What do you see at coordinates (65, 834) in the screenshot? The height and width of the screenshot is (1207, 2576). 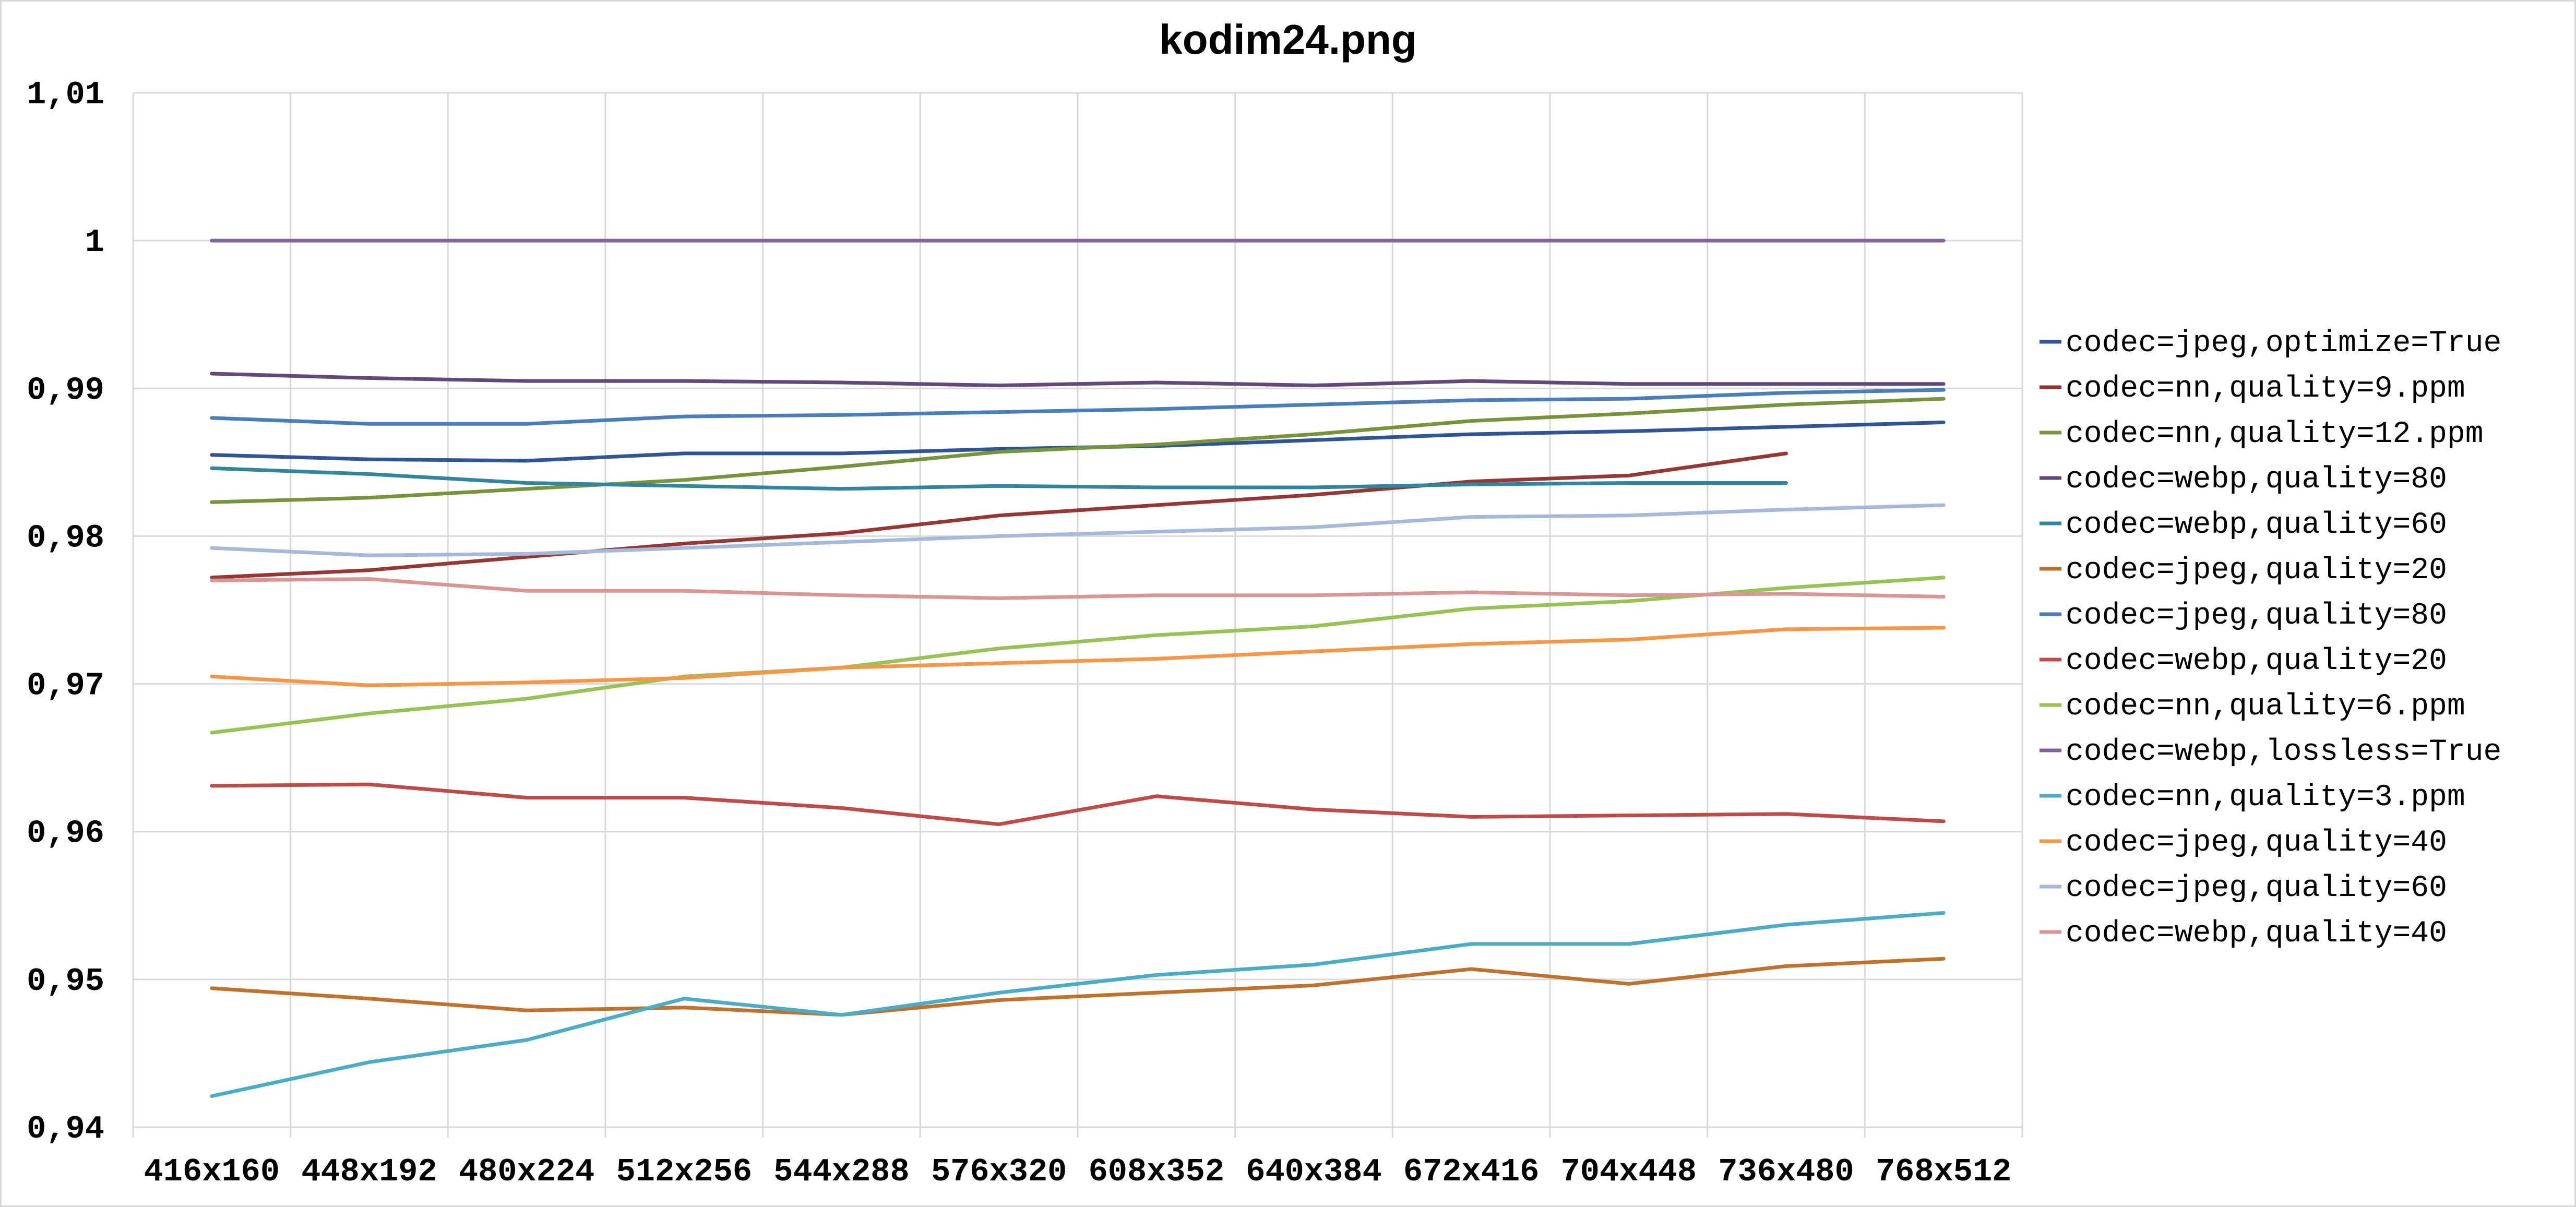 I see `y-tick-label: 0,96` at bounding box center [65, 834].